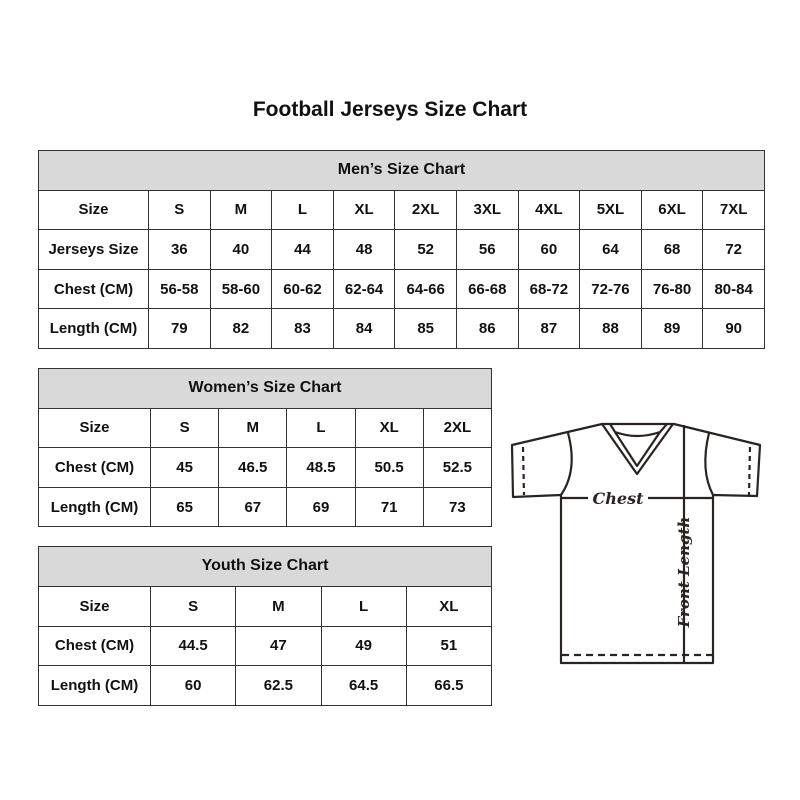 This screenshot has width=800, height=800. What do you see at coordinates (449, 646) in the screenshot?
I see `table-cell: 51` at bounding box center [449, 646].